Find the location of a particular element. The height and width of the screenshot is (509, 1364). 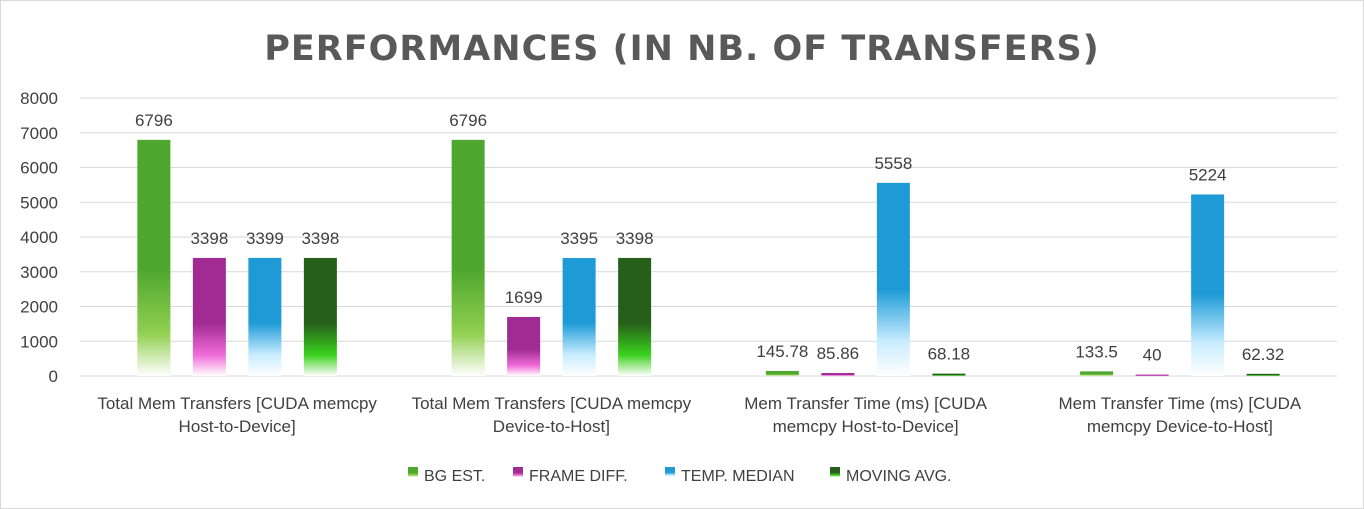

legend-label: BG EST. is located at coordinates (454, 476).